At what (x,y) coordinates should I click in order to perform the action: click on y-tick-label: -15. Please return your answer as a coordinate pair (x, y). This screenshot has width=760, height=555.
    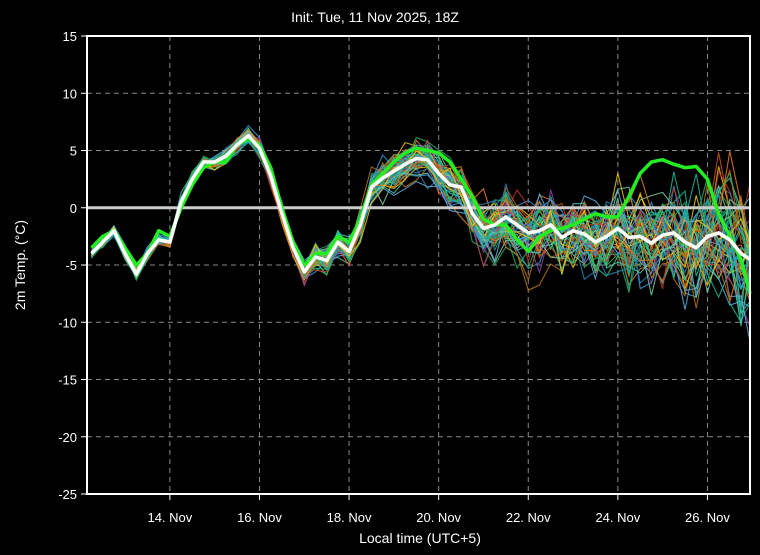
    Looking at the image, I should click on (67, 380).